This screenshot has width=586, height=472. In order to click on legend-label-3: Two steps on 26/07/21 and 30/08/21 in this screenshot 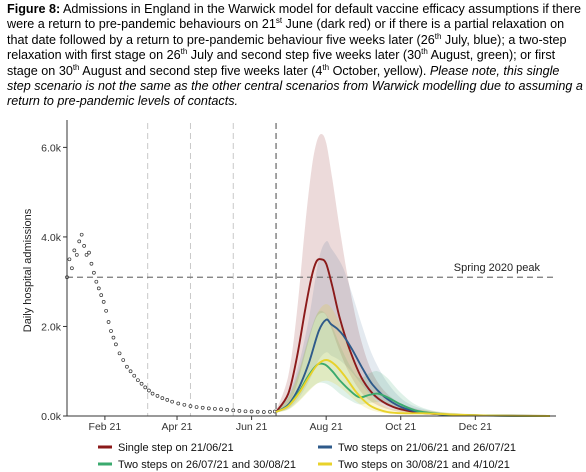, I will do `click(207, 465)`.